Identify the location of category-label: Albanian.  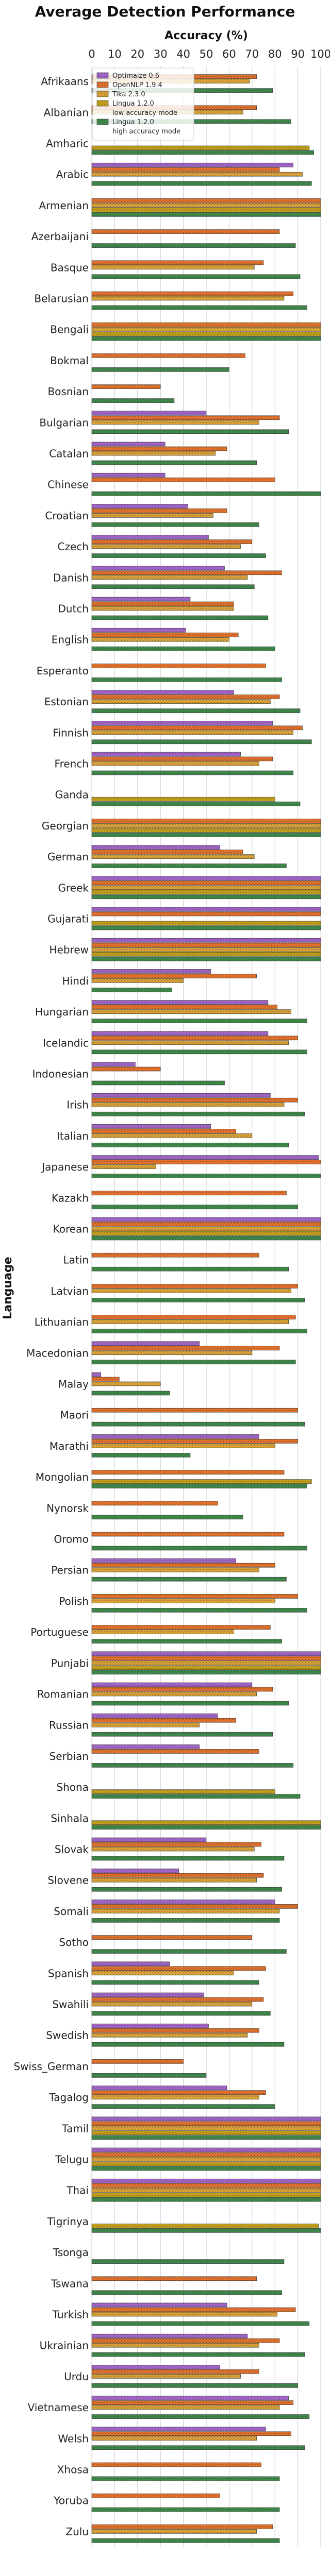
(66, 112).